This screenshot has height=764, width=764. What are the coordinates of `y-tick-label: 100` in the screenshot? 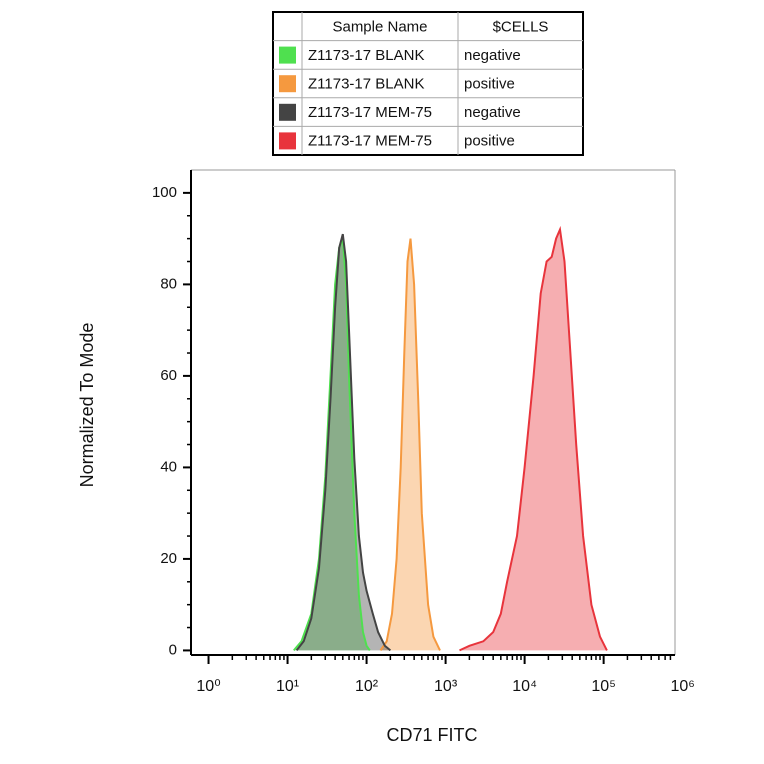 It's located at (164, 192).